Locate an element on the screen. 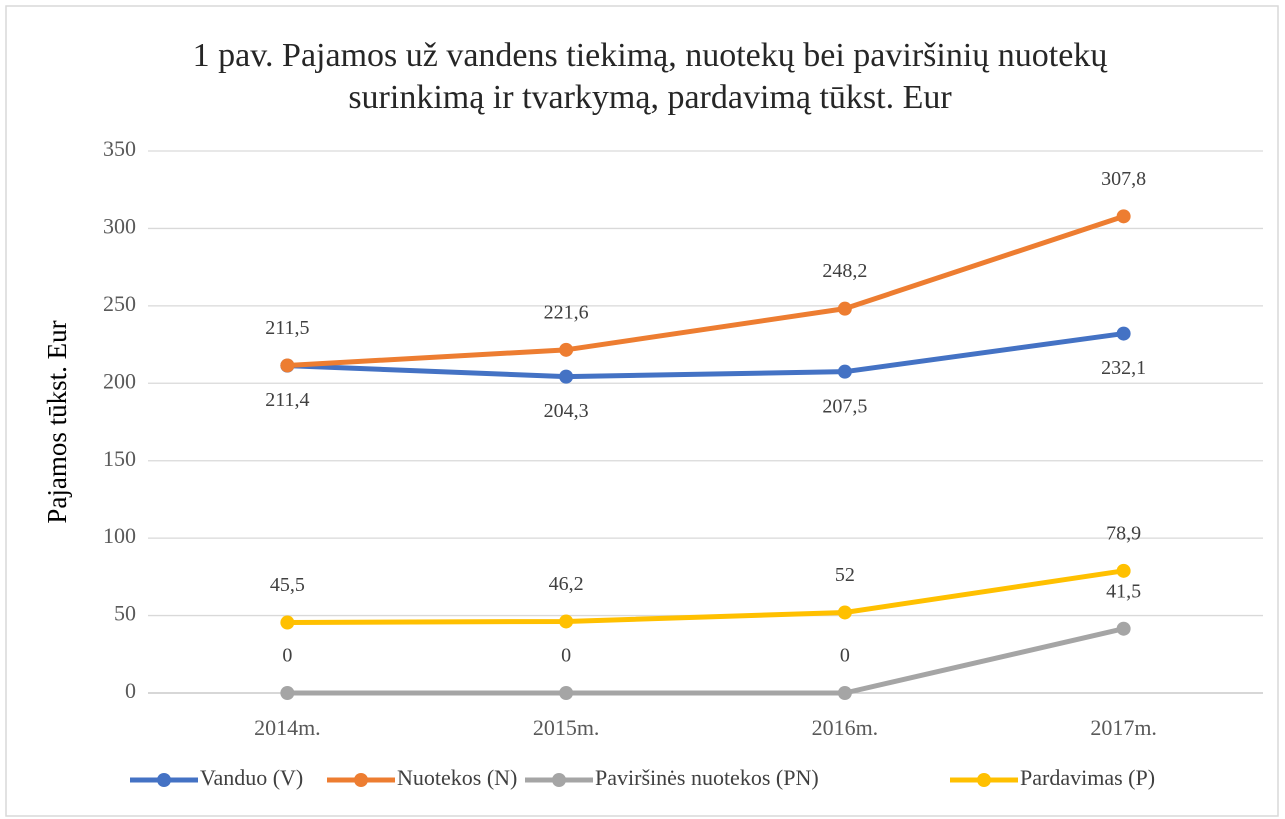 The width and height of the screenshot is (1285, 819). data-label: 204,3 is located at coordinates (566, 411).